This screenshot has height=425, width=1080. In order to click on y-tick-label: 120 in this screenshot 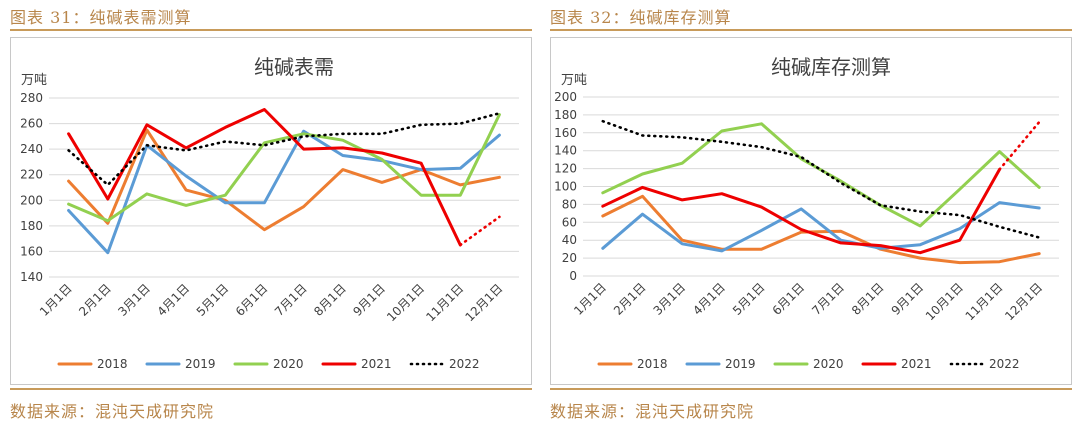, I will do `click(565, 169)`.